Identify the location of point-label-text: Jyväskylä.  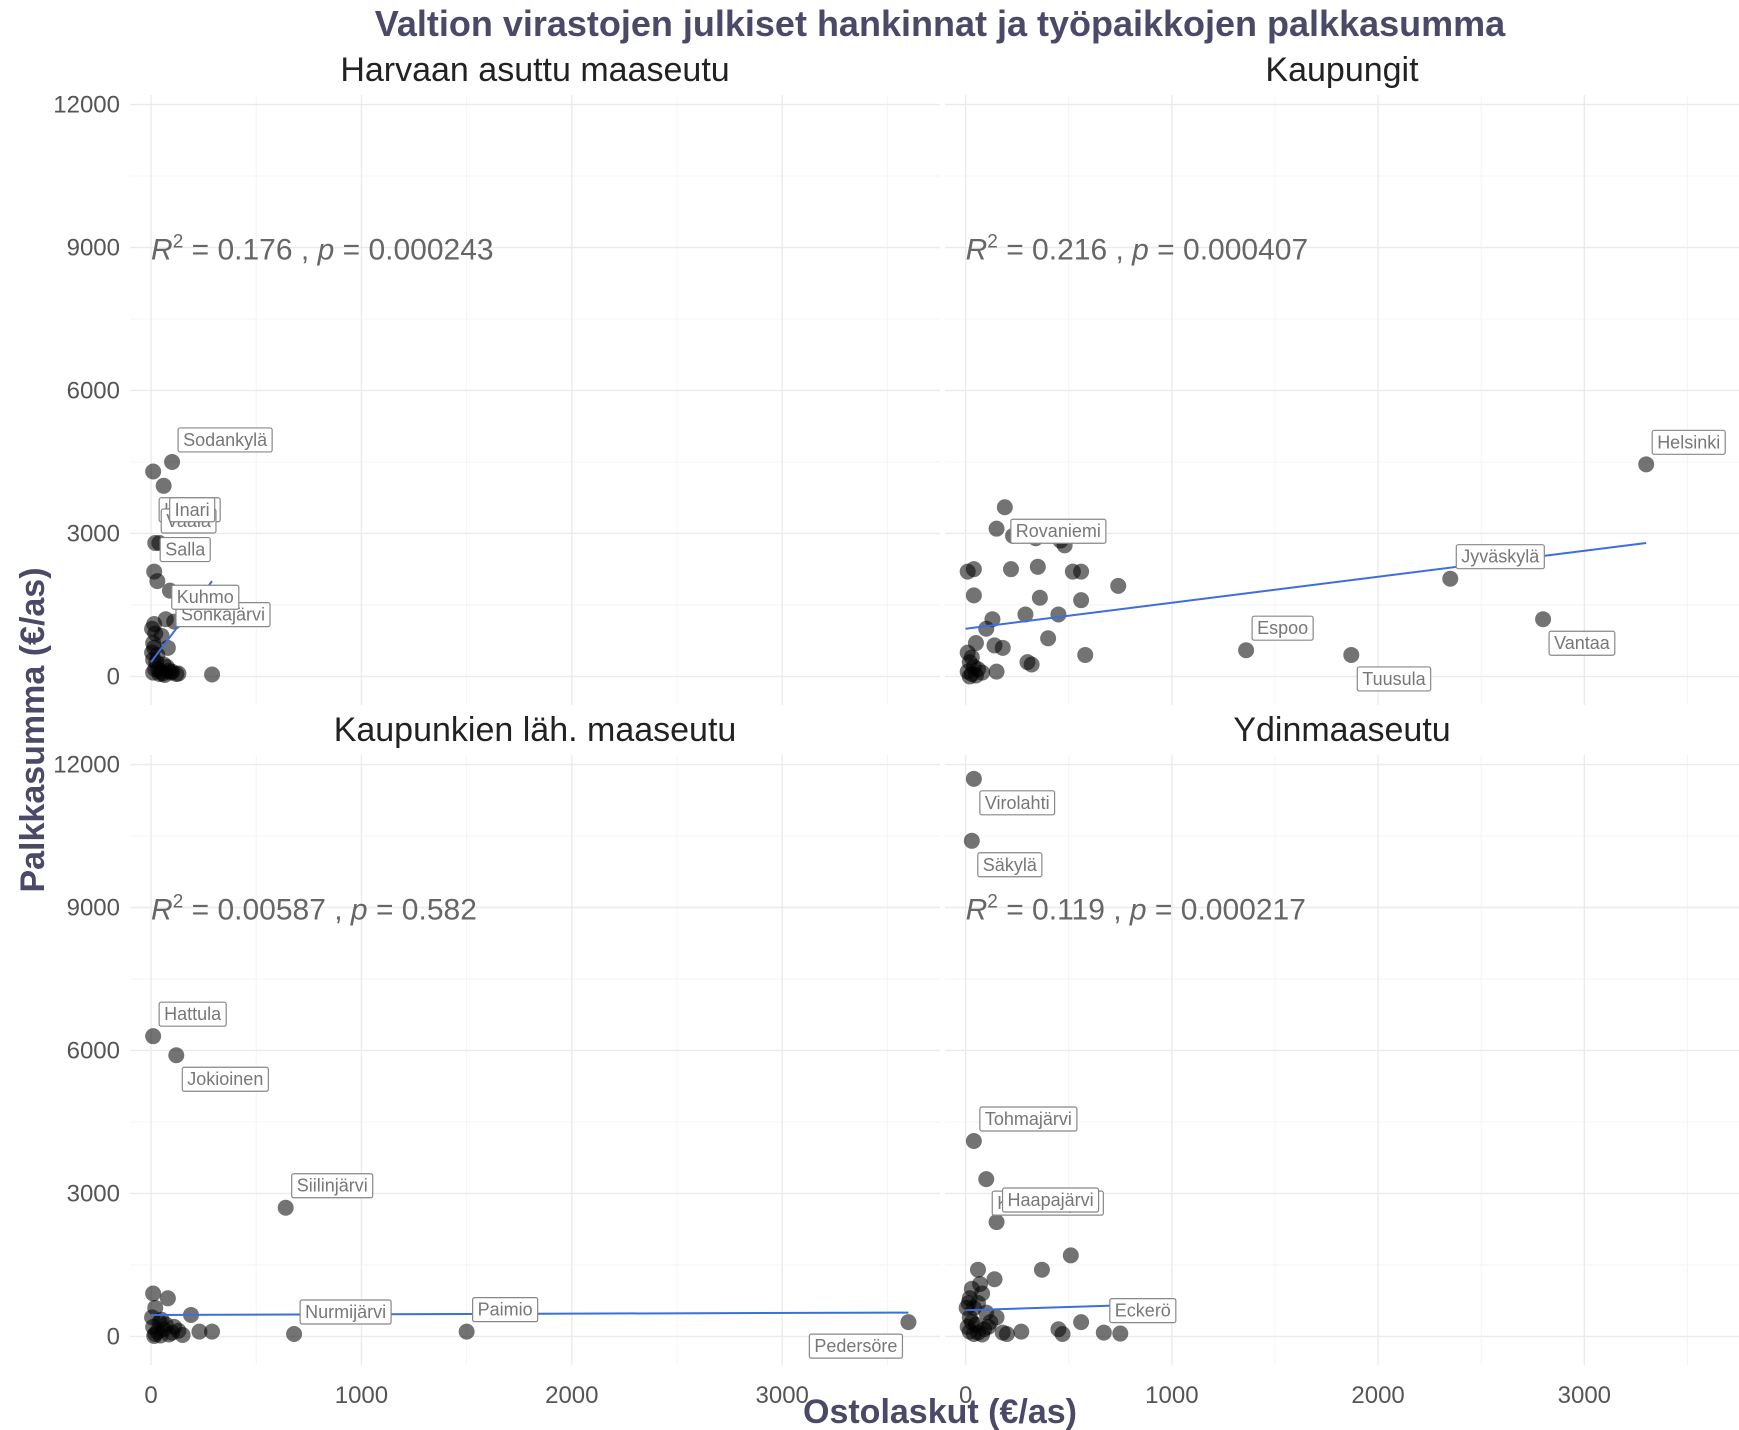
(1500, 557).